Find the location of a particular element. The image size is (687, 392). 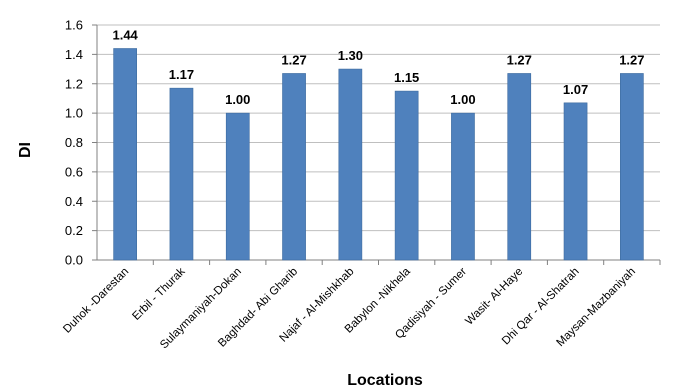

x-axis-title: Locations is located at coordinates (385, 379).